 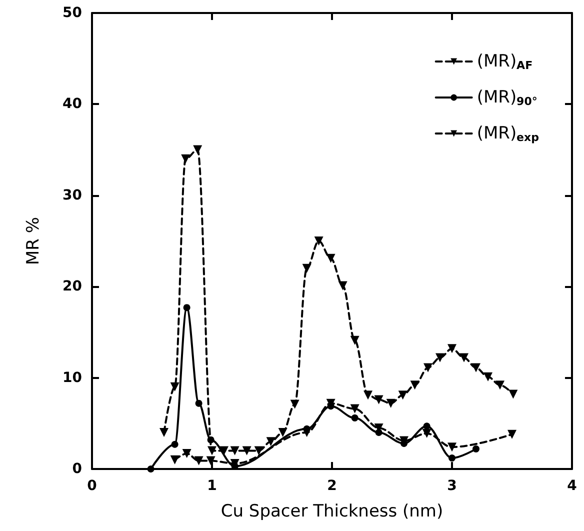 What do you see at coordinates (572, 486) in the screenshot?
I see `x-tick-label: 4` at bounding box center [572, 486].